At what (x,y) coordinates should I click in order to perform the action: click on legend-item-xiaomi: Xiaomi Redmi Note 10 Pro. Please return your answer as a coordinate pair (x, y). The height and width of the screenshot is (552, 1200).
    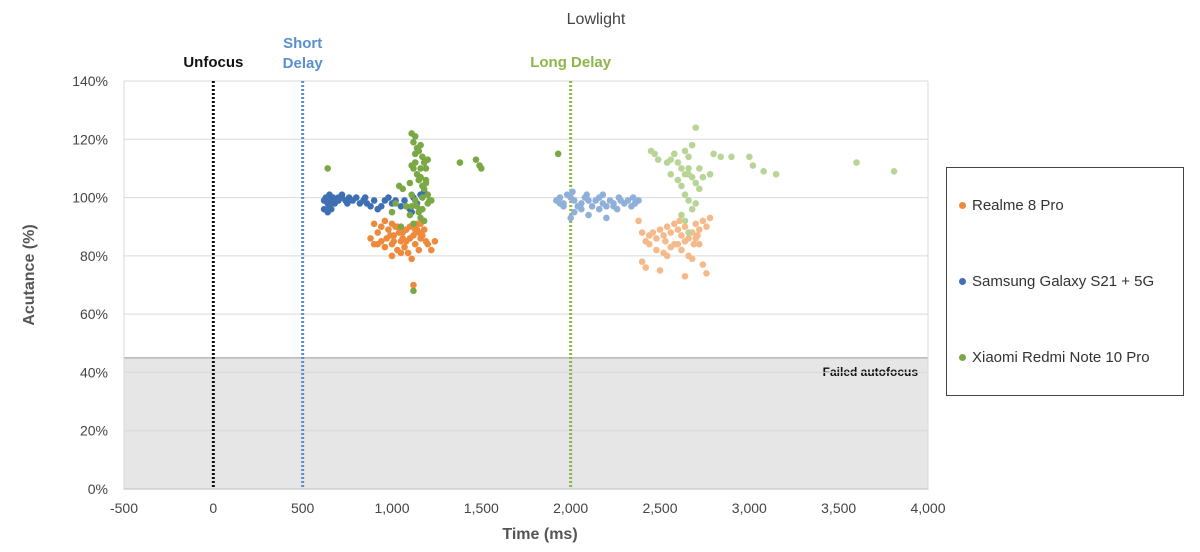
    Looking at the image, I should click on (1054, 357).